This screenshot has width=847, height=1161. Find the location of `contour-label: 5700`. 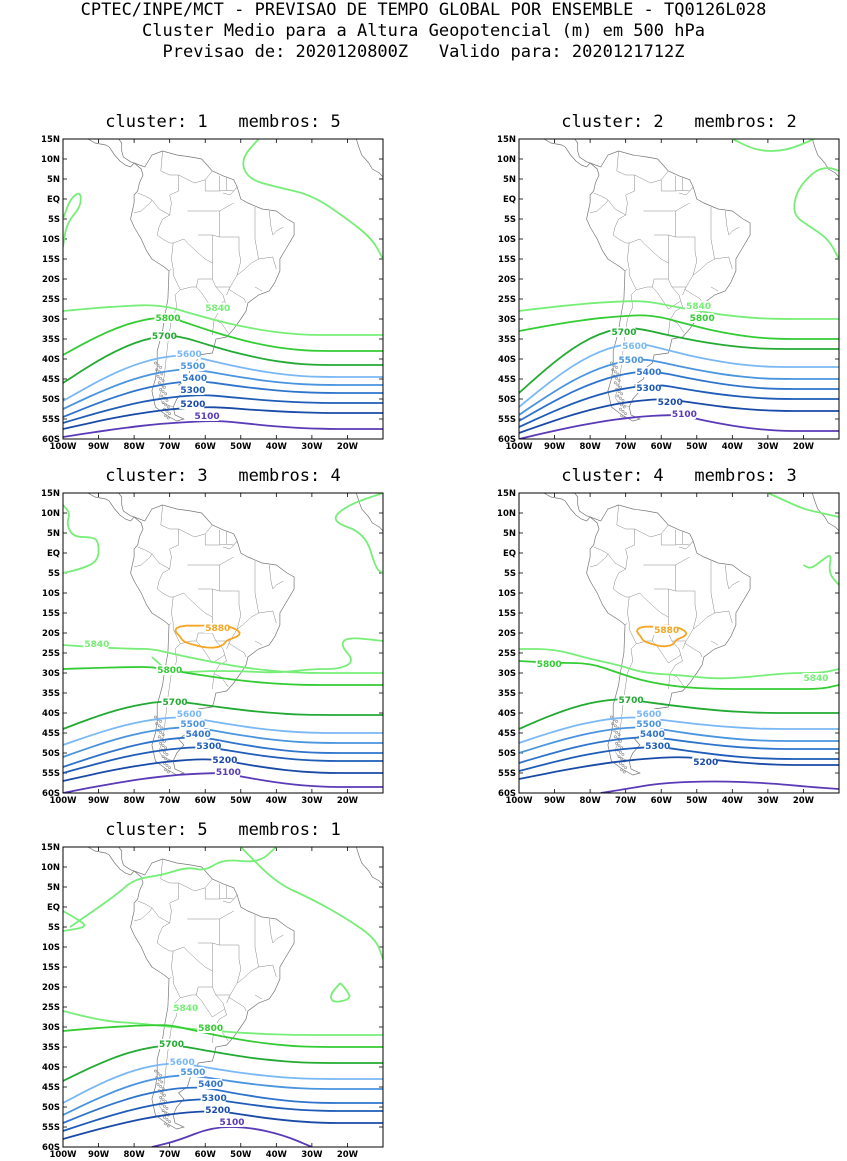

contour-label: 5700 is located at coordinates (164, 337).